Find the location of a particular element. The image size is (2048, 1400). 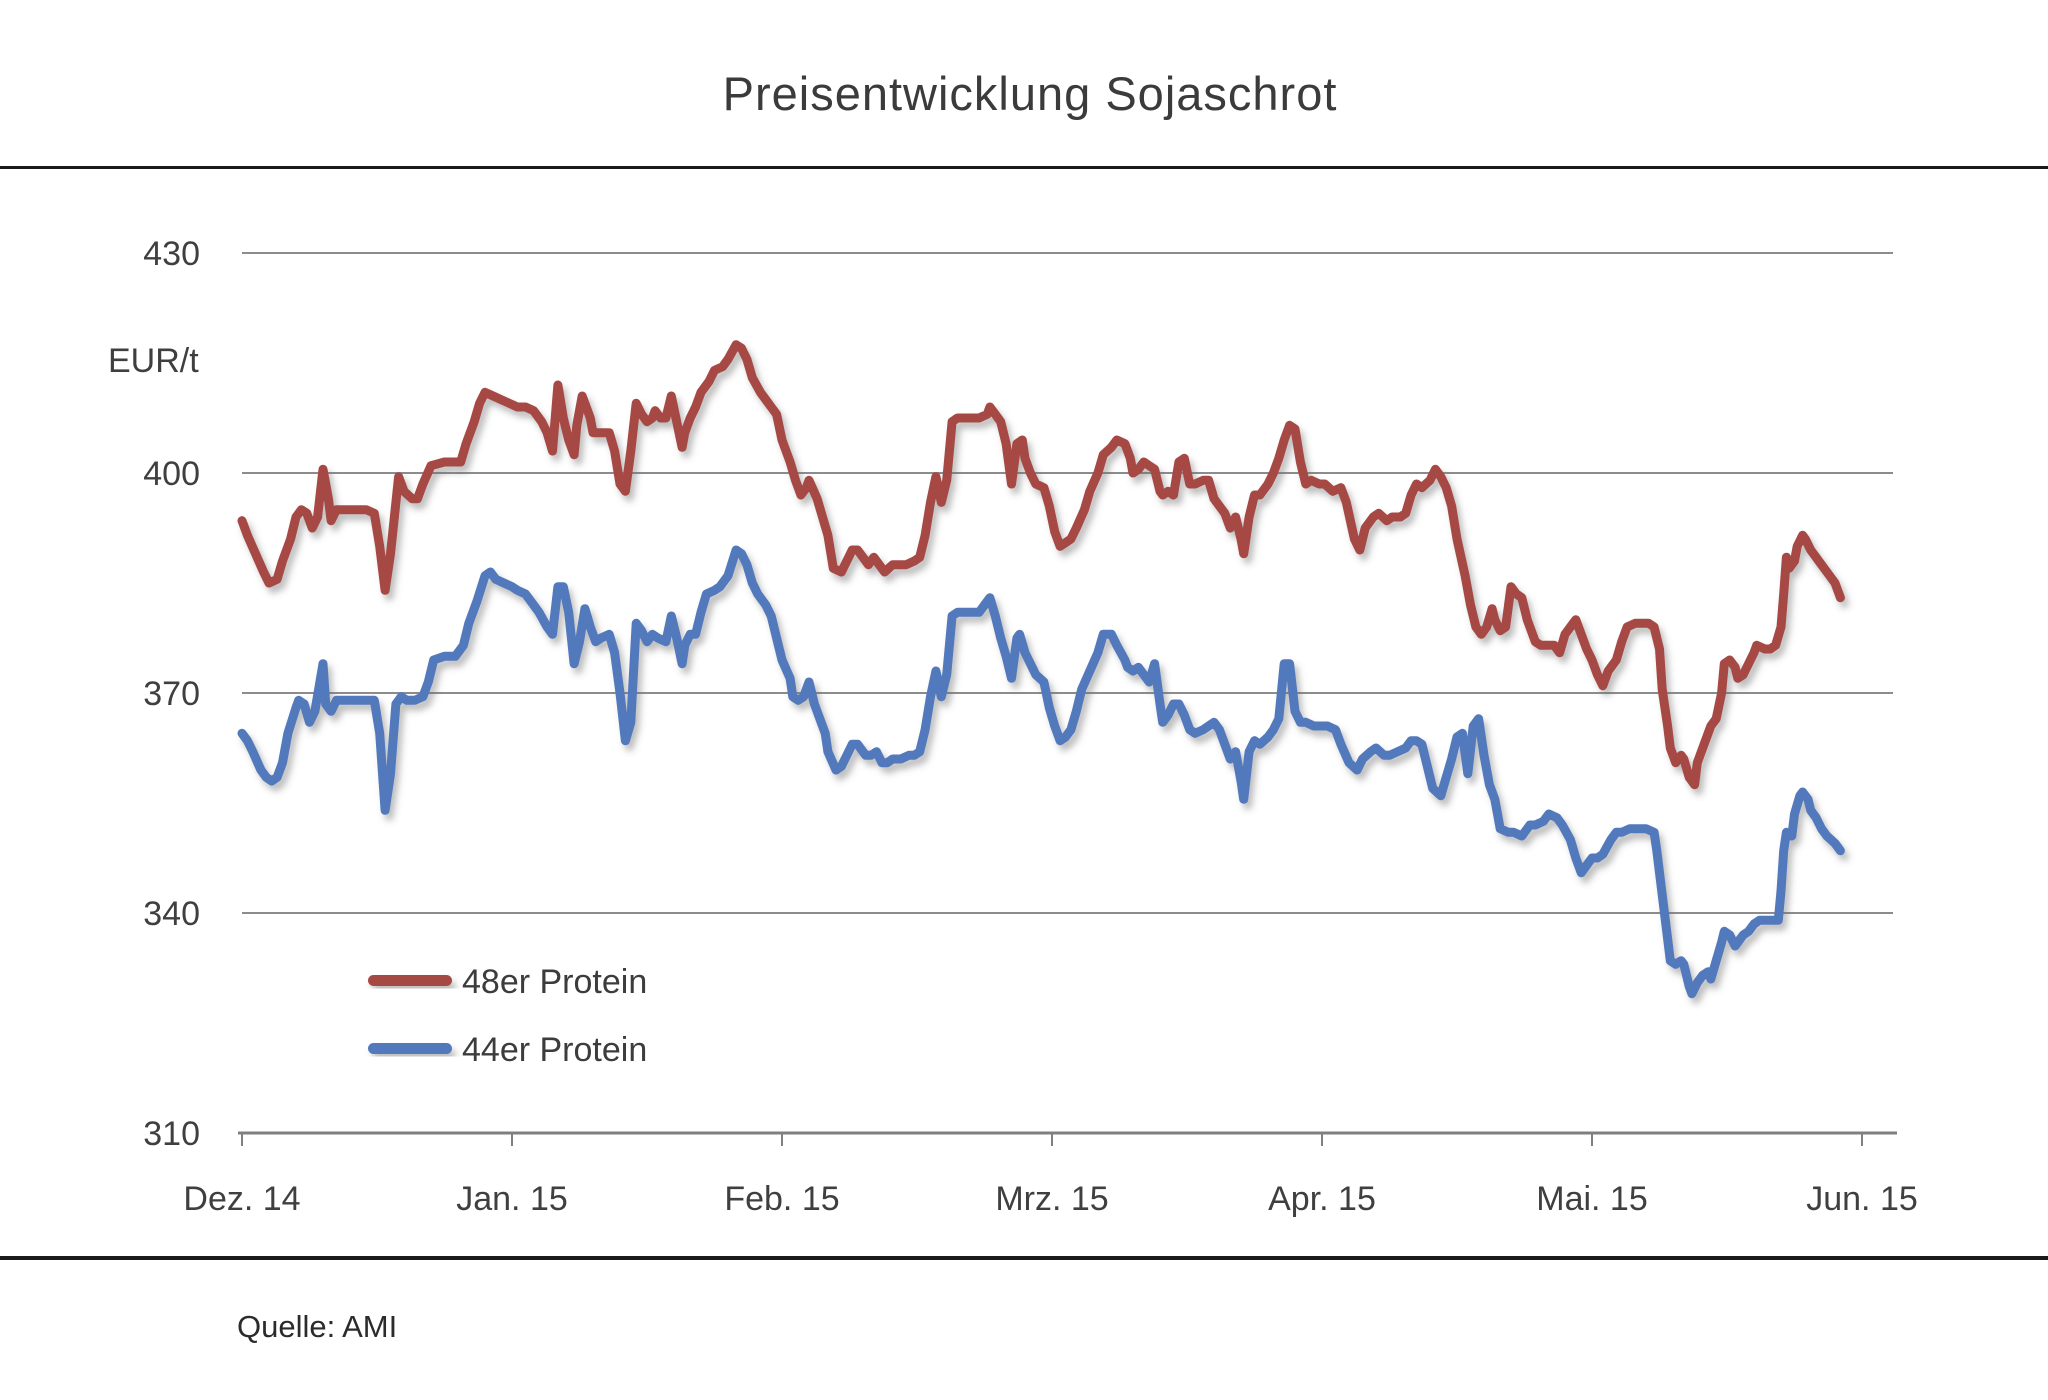

x-tick-label-3: Mrz. 15 is located at coordinates (1051, 1199).